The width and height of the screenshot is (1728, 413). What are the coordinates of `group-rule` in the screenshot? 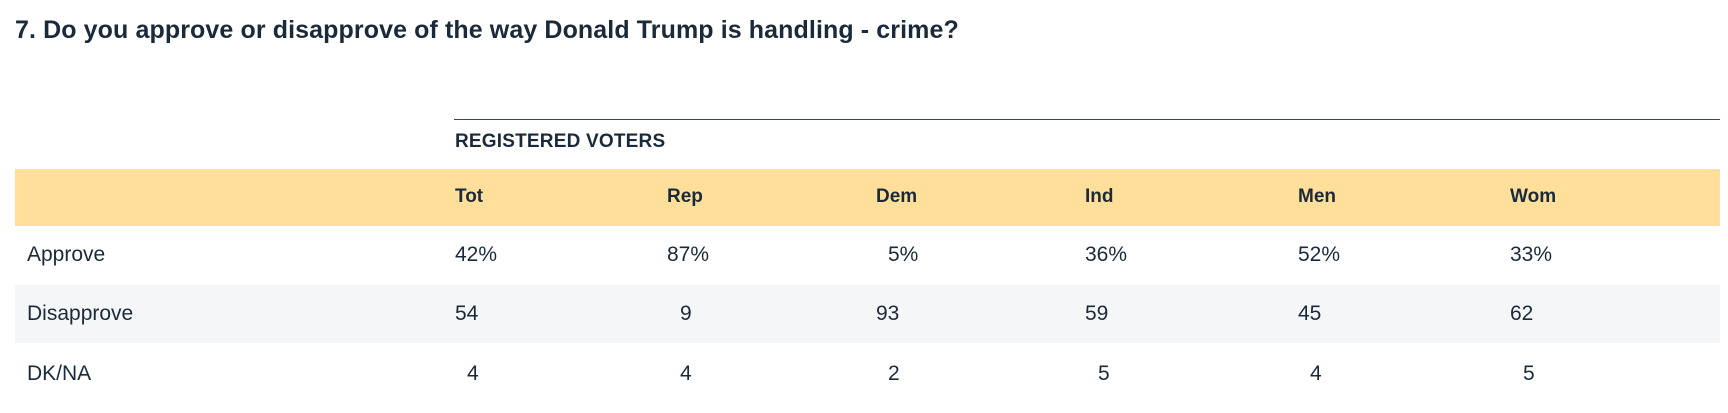 It's located at (1087, 119).